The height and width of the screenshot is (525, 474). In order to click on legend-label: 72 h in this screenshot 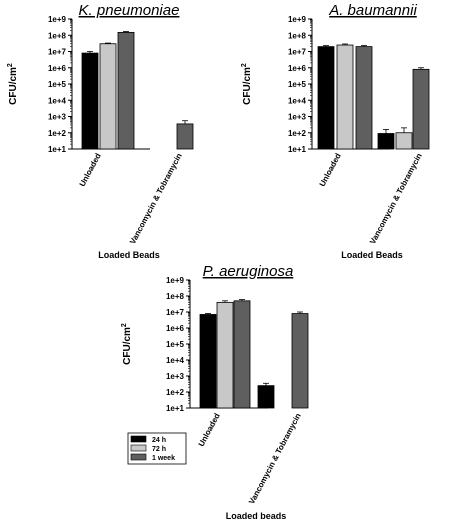, I will do `click(159, 449)`.